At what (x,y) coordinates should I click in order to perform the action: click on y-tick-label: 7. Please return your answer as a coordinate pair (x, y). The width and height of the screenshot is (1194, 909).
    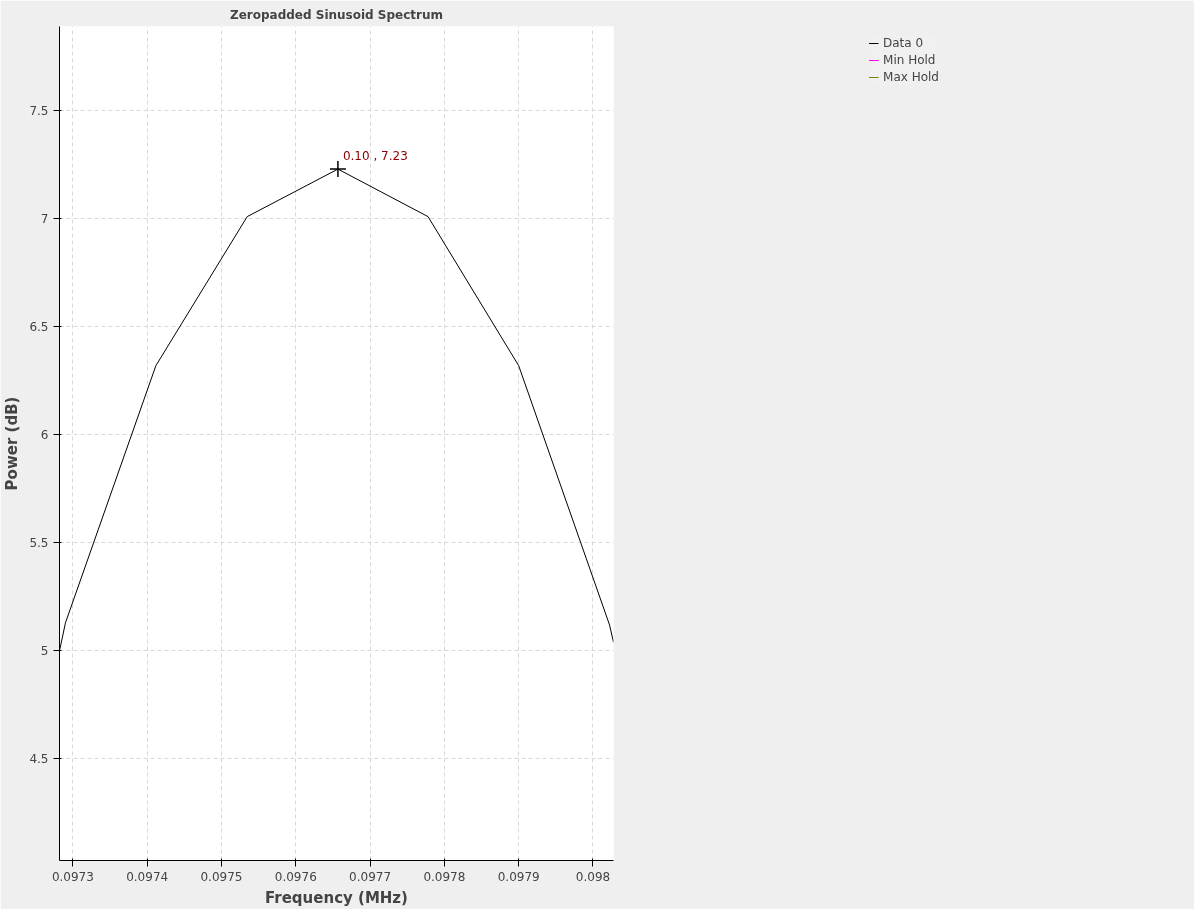
    Looking at the image, I should click on (44, 219).